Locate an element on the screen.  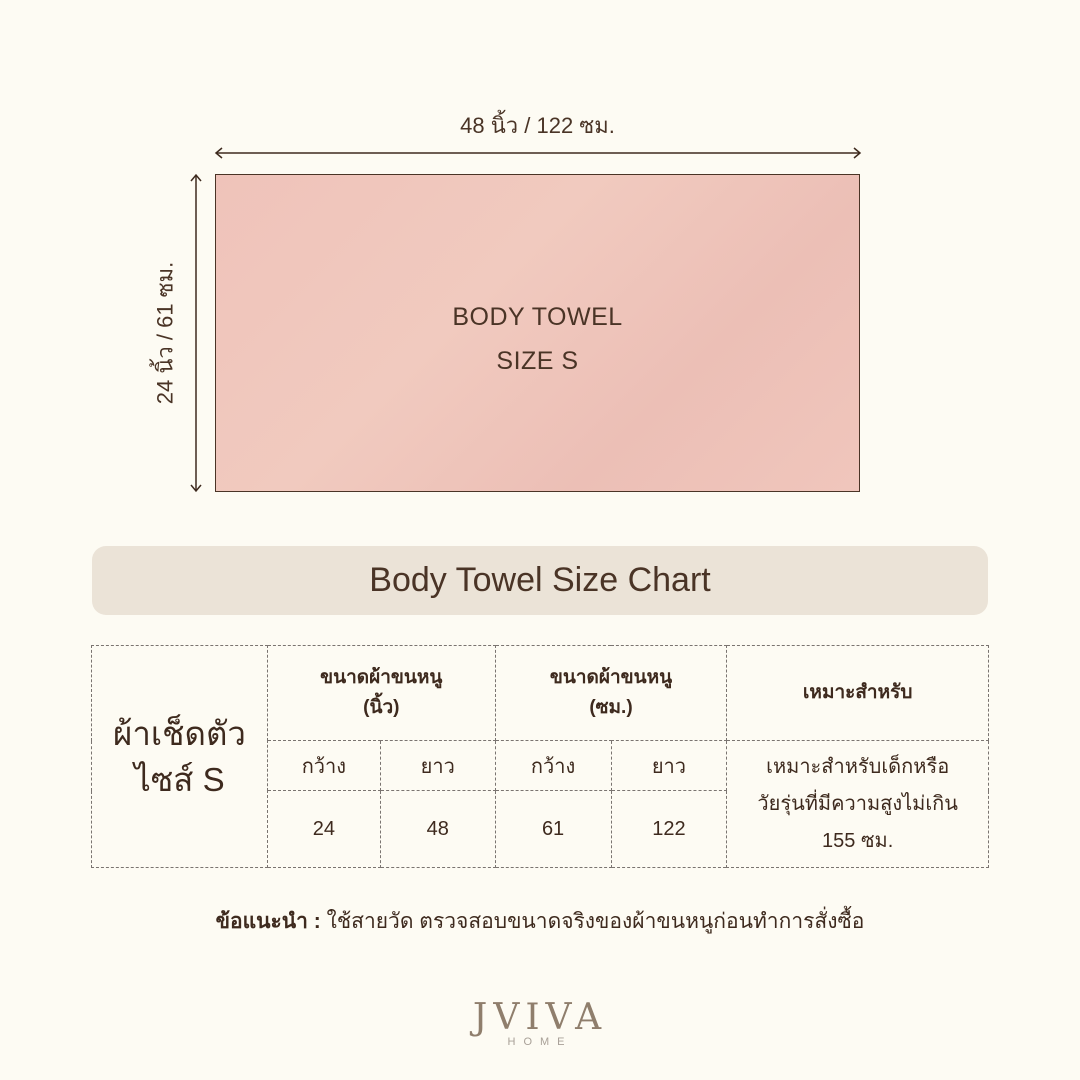
height-dimension-label: 24 นิ้ว / 61 ซม. is located at coordinates (165, 333).